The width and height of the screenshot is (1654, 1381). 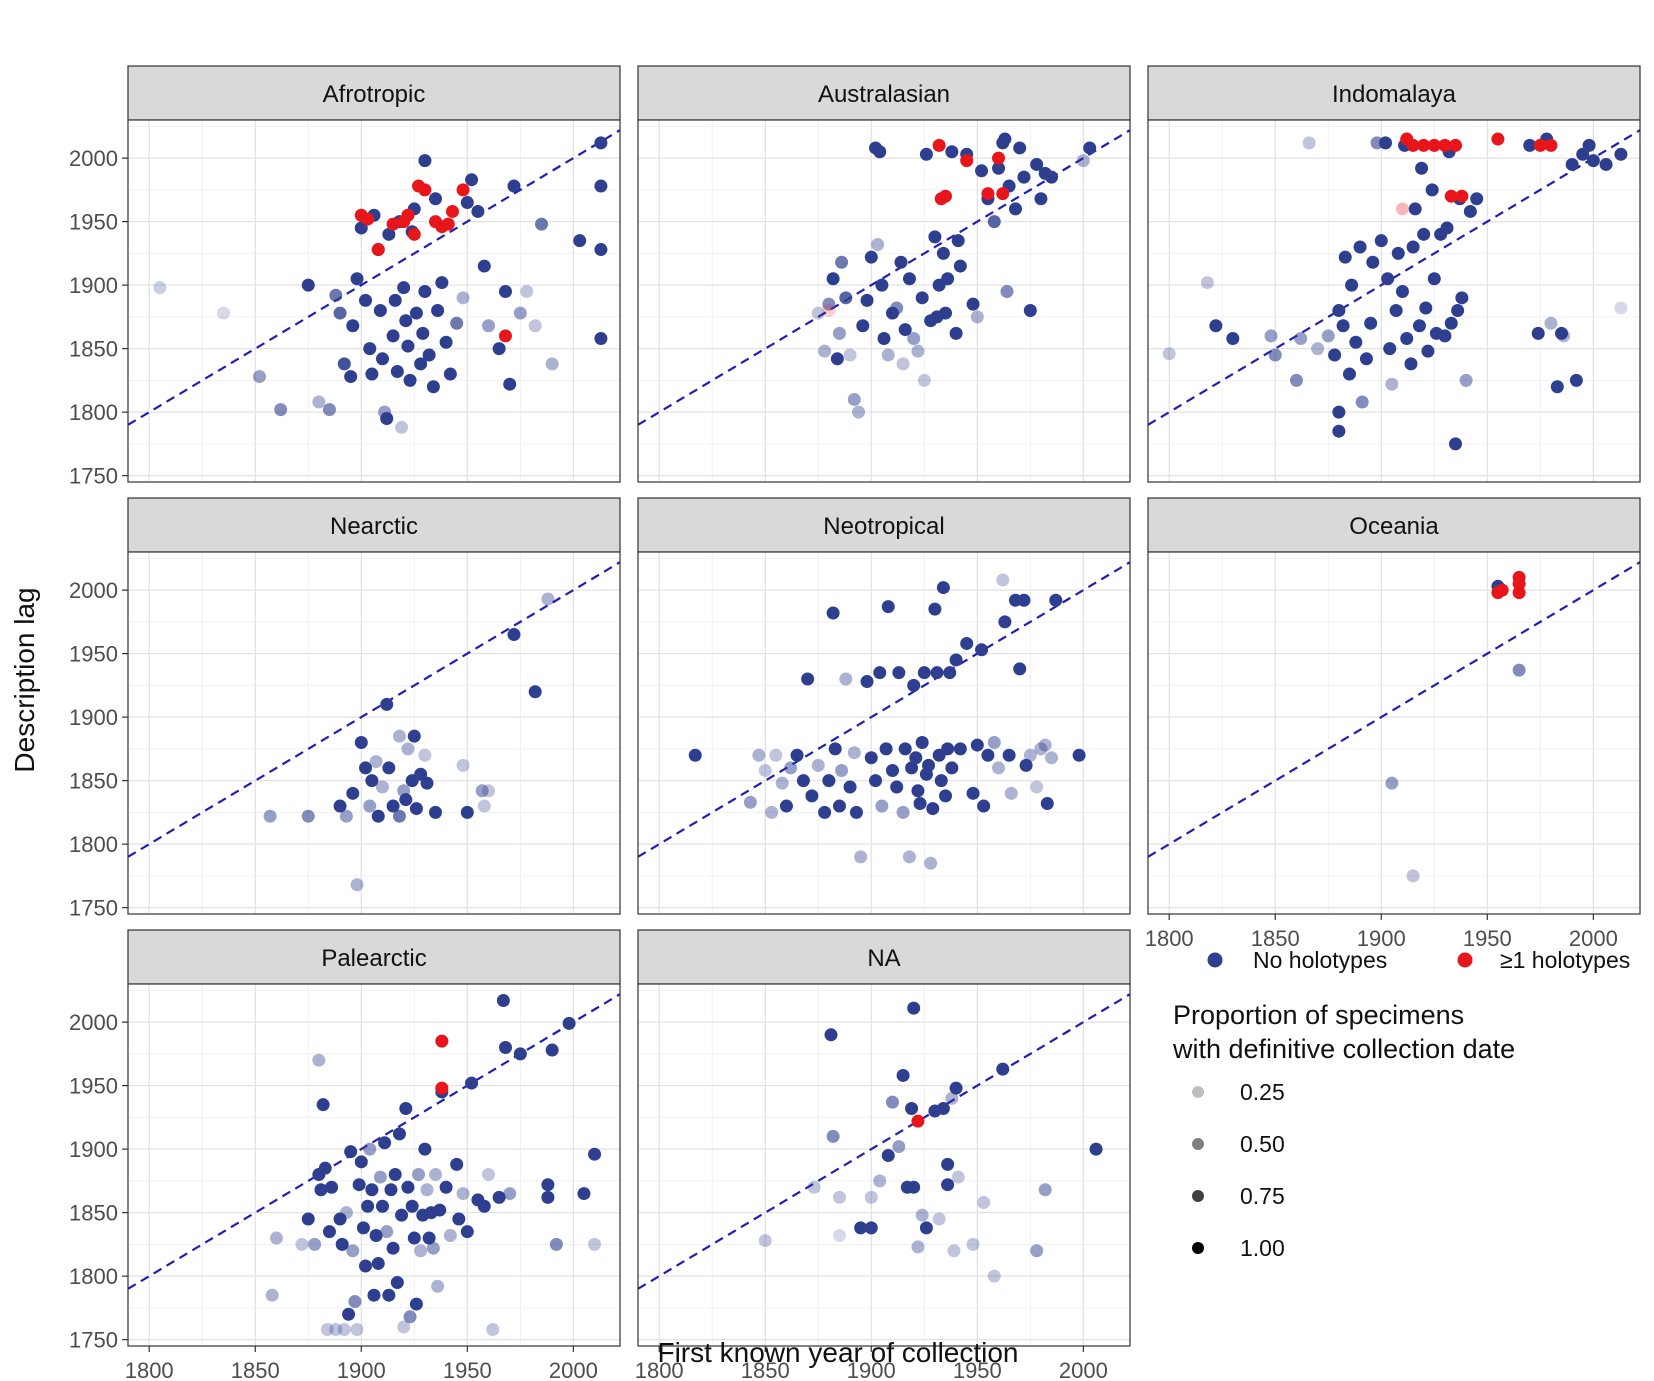 I want to click on plot-area-nearctic, so click(x=374, y=733).